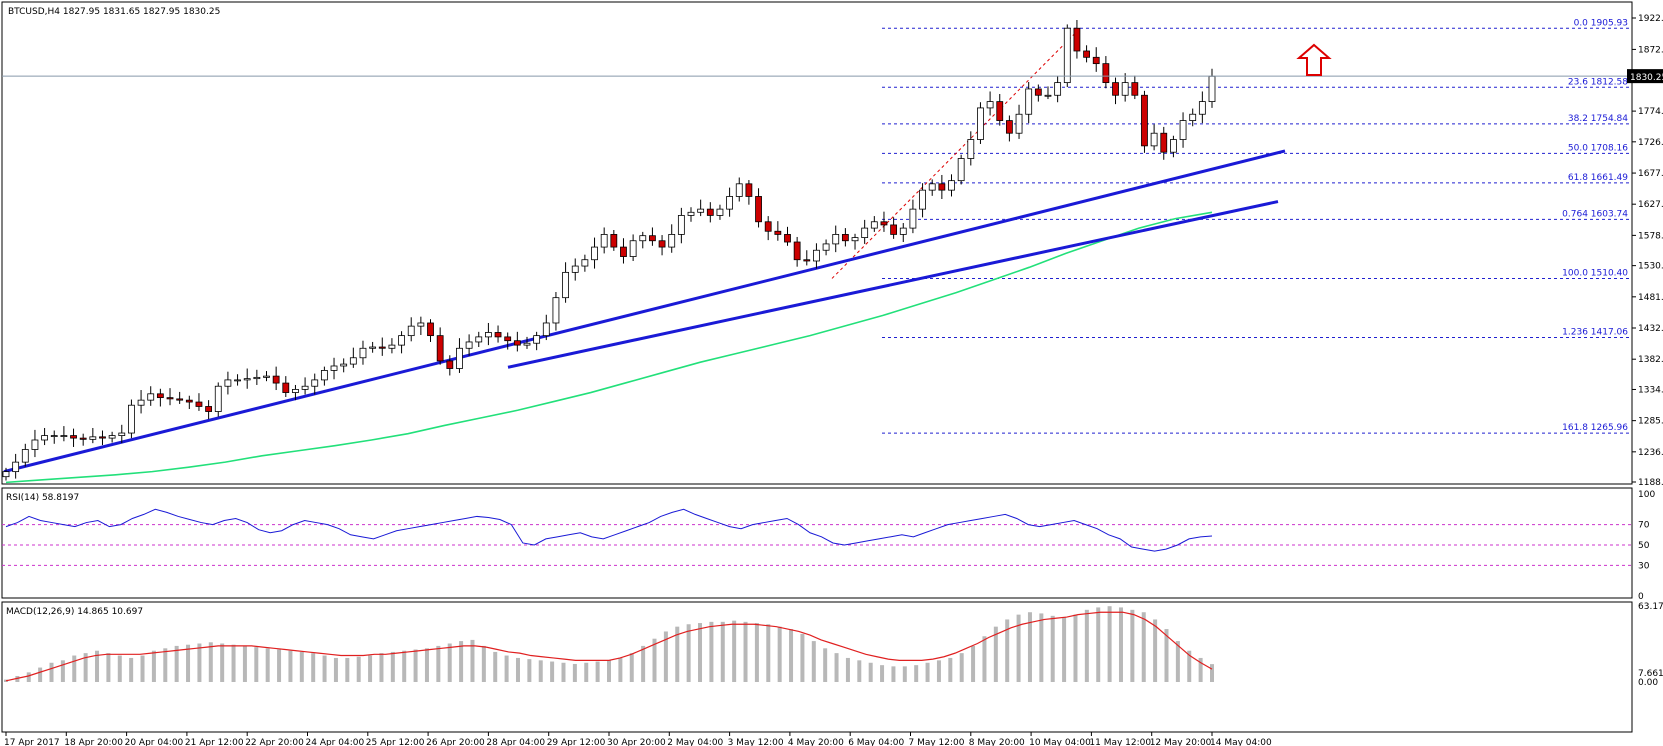  Describe the element at coordinates (956, 153) in the screenshot. I see `retracement-line` at that location.